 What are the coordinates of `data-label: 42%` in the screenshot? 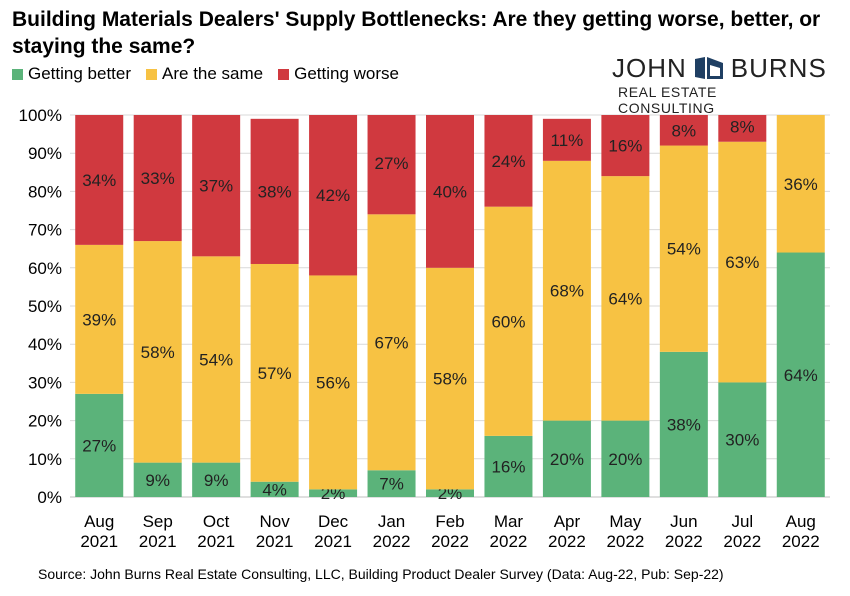 It's located at (333, 195).